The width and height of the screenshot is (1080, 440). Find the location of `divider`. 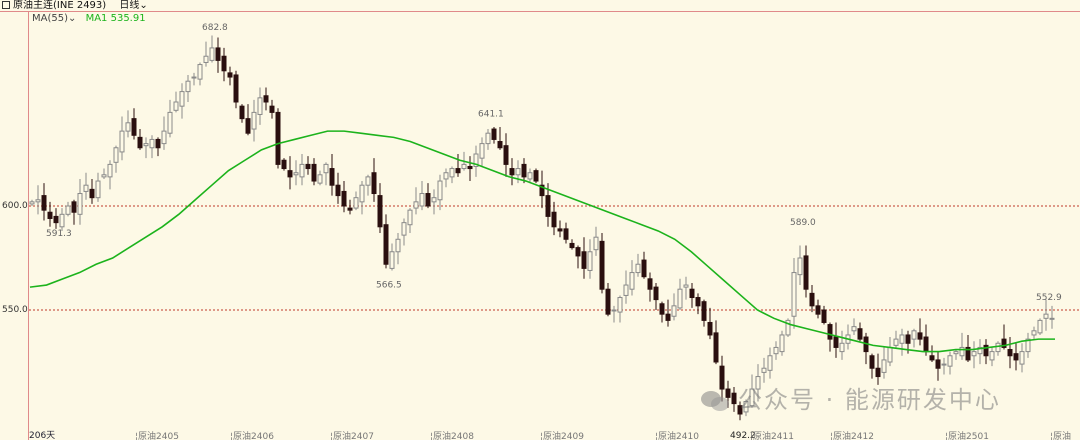

divider is located at coordinates (540, 11).